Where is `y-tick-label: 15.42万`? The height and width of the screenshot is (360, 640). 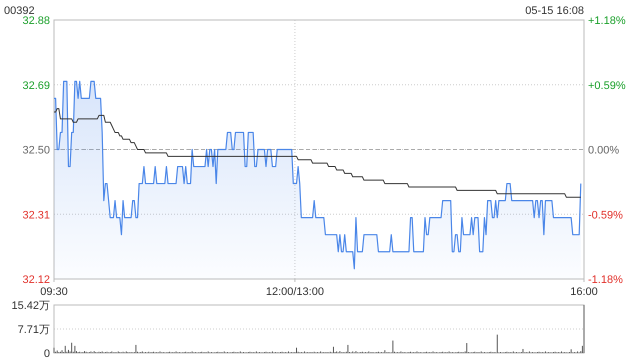 y-tick-label: 15.42万 is located at coordinates (30, 306).